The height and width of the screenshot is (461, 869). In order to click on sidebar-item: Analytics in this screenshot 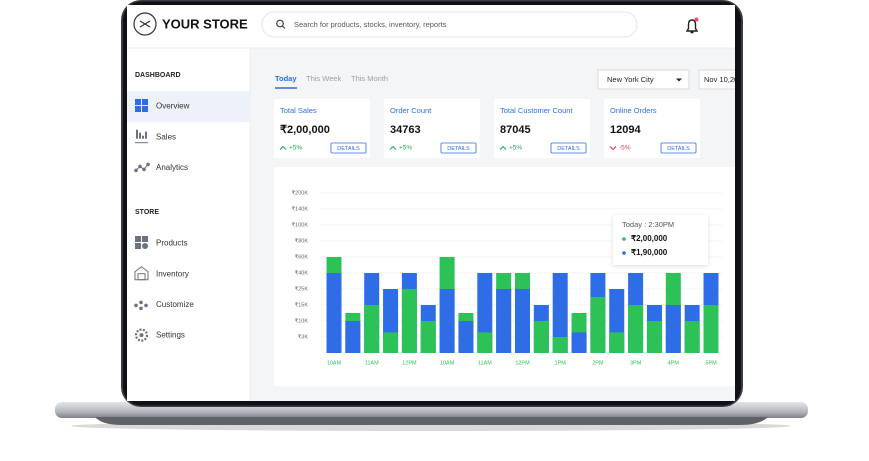, I will do `click(172, 167)`.